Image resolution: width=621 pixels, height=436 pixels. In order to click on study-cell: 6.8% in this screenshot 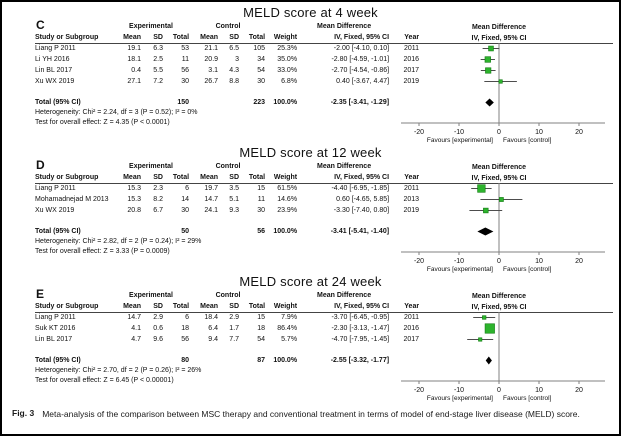, I will do `click(289, 81)`.